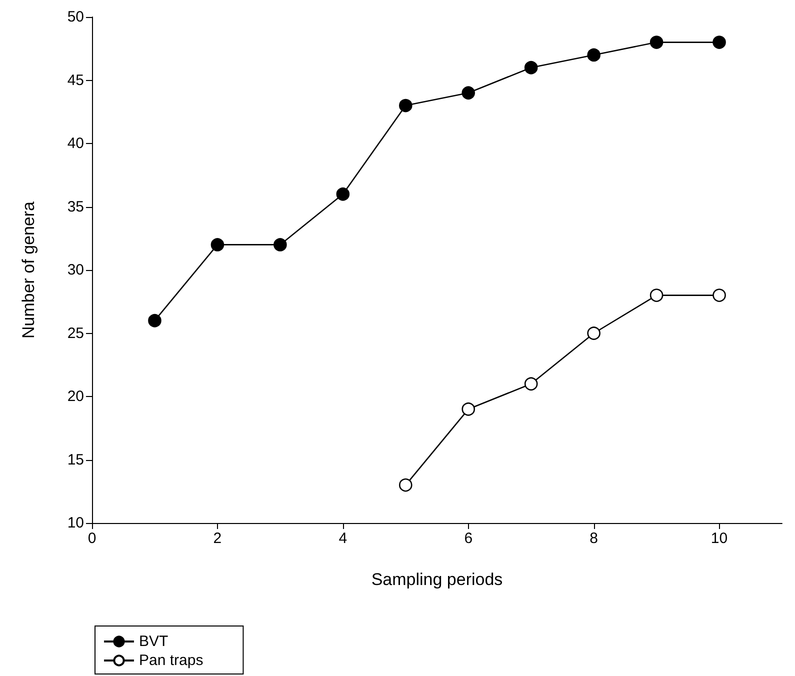 The width and height of the screenshot is (795, 676). Describe the element at coordinates (75, 143) in the screenshot. I see `y-tick-label: 40` at that location.